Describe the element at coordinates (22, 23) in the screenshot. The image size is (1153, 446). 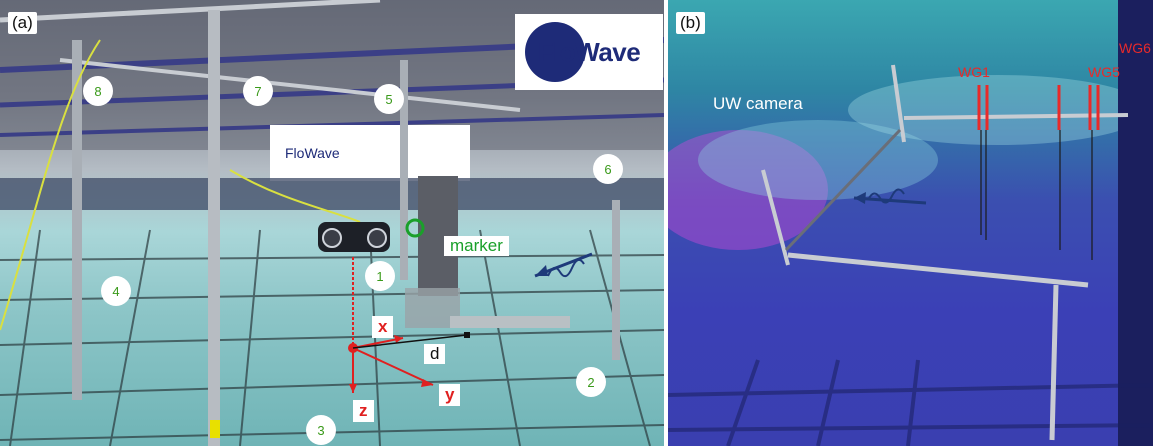
I see `panel-a-label: (a)` at that location.